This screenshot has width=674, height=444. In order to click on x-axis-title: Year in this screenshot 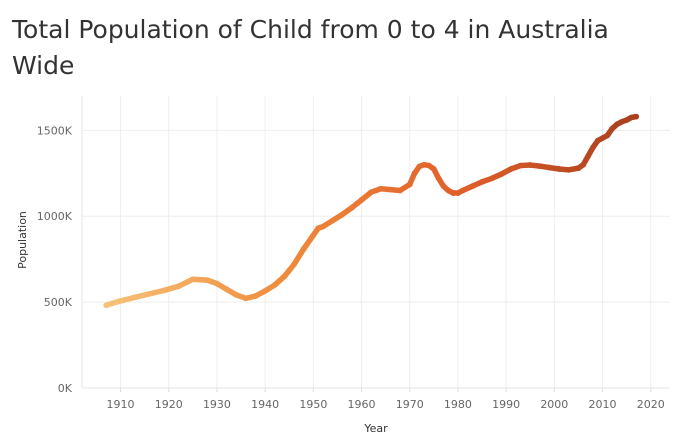, I will do `click(375, 428)`.